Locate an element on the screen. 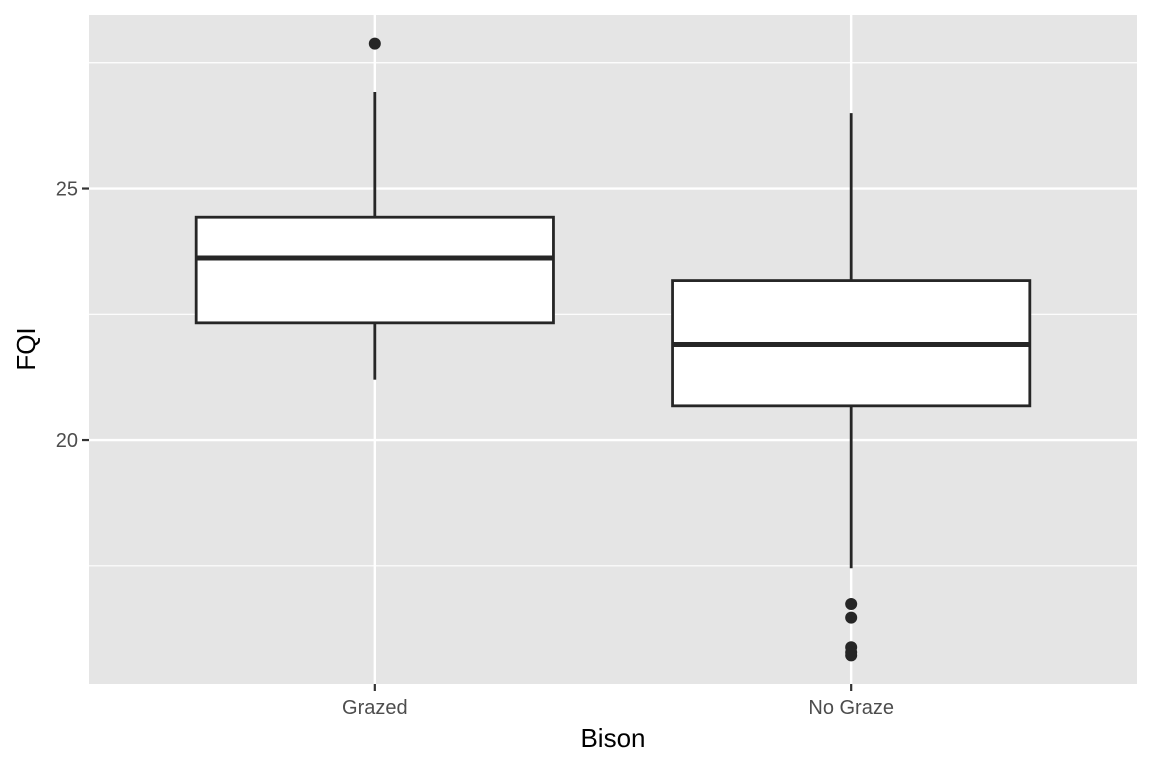 The image size is (1152, 768). x-tick-label: No Graze is located at coordinates (851, 708).